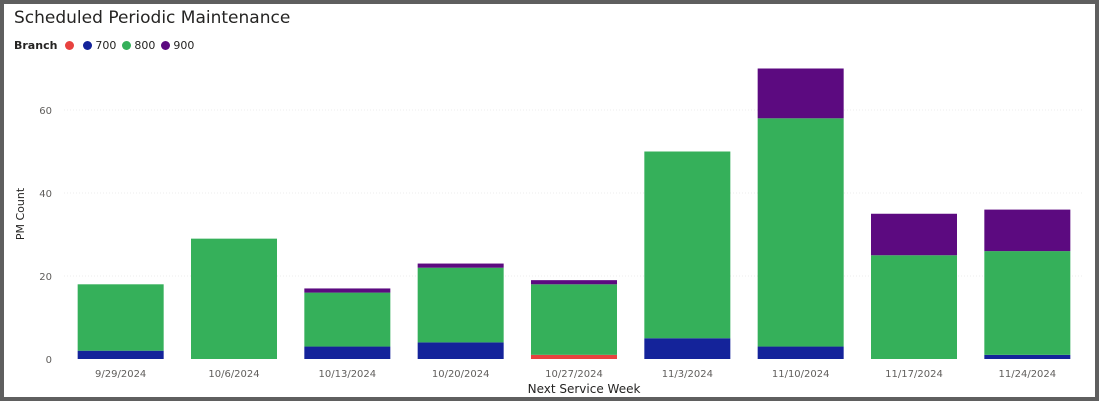 The image size is (1099, 401). Describe the element at coordinates (120, 374) in the screenshot. I see `x-tick-label: 9/29/2024` at that location.